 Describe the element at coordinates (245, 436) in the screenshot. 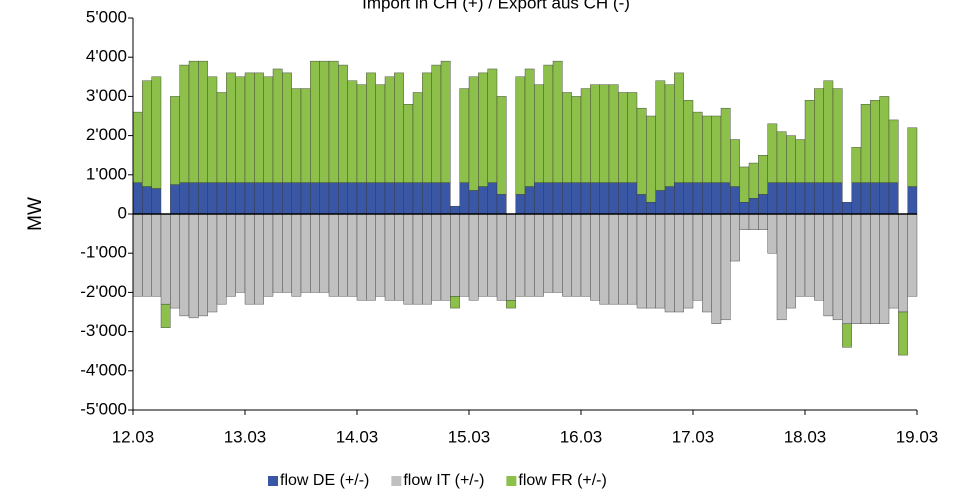

I see `x-tick-label: 13.03` at that location.